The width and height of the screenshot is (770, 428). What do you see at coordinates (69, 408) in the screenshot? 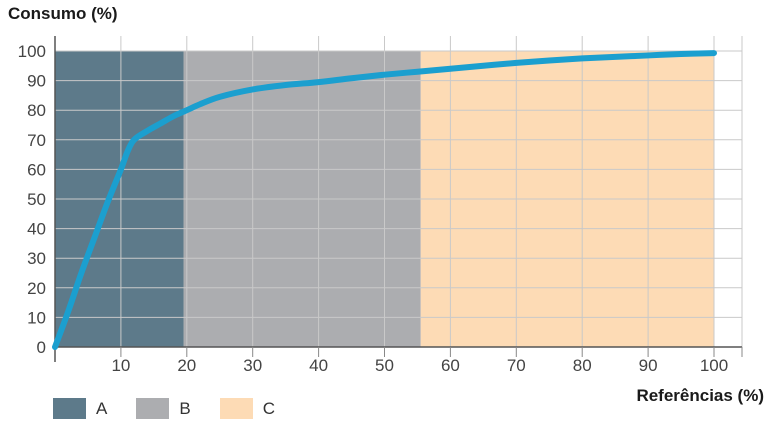
I see `legend-swatch-a` at bounding box center [69, 408].